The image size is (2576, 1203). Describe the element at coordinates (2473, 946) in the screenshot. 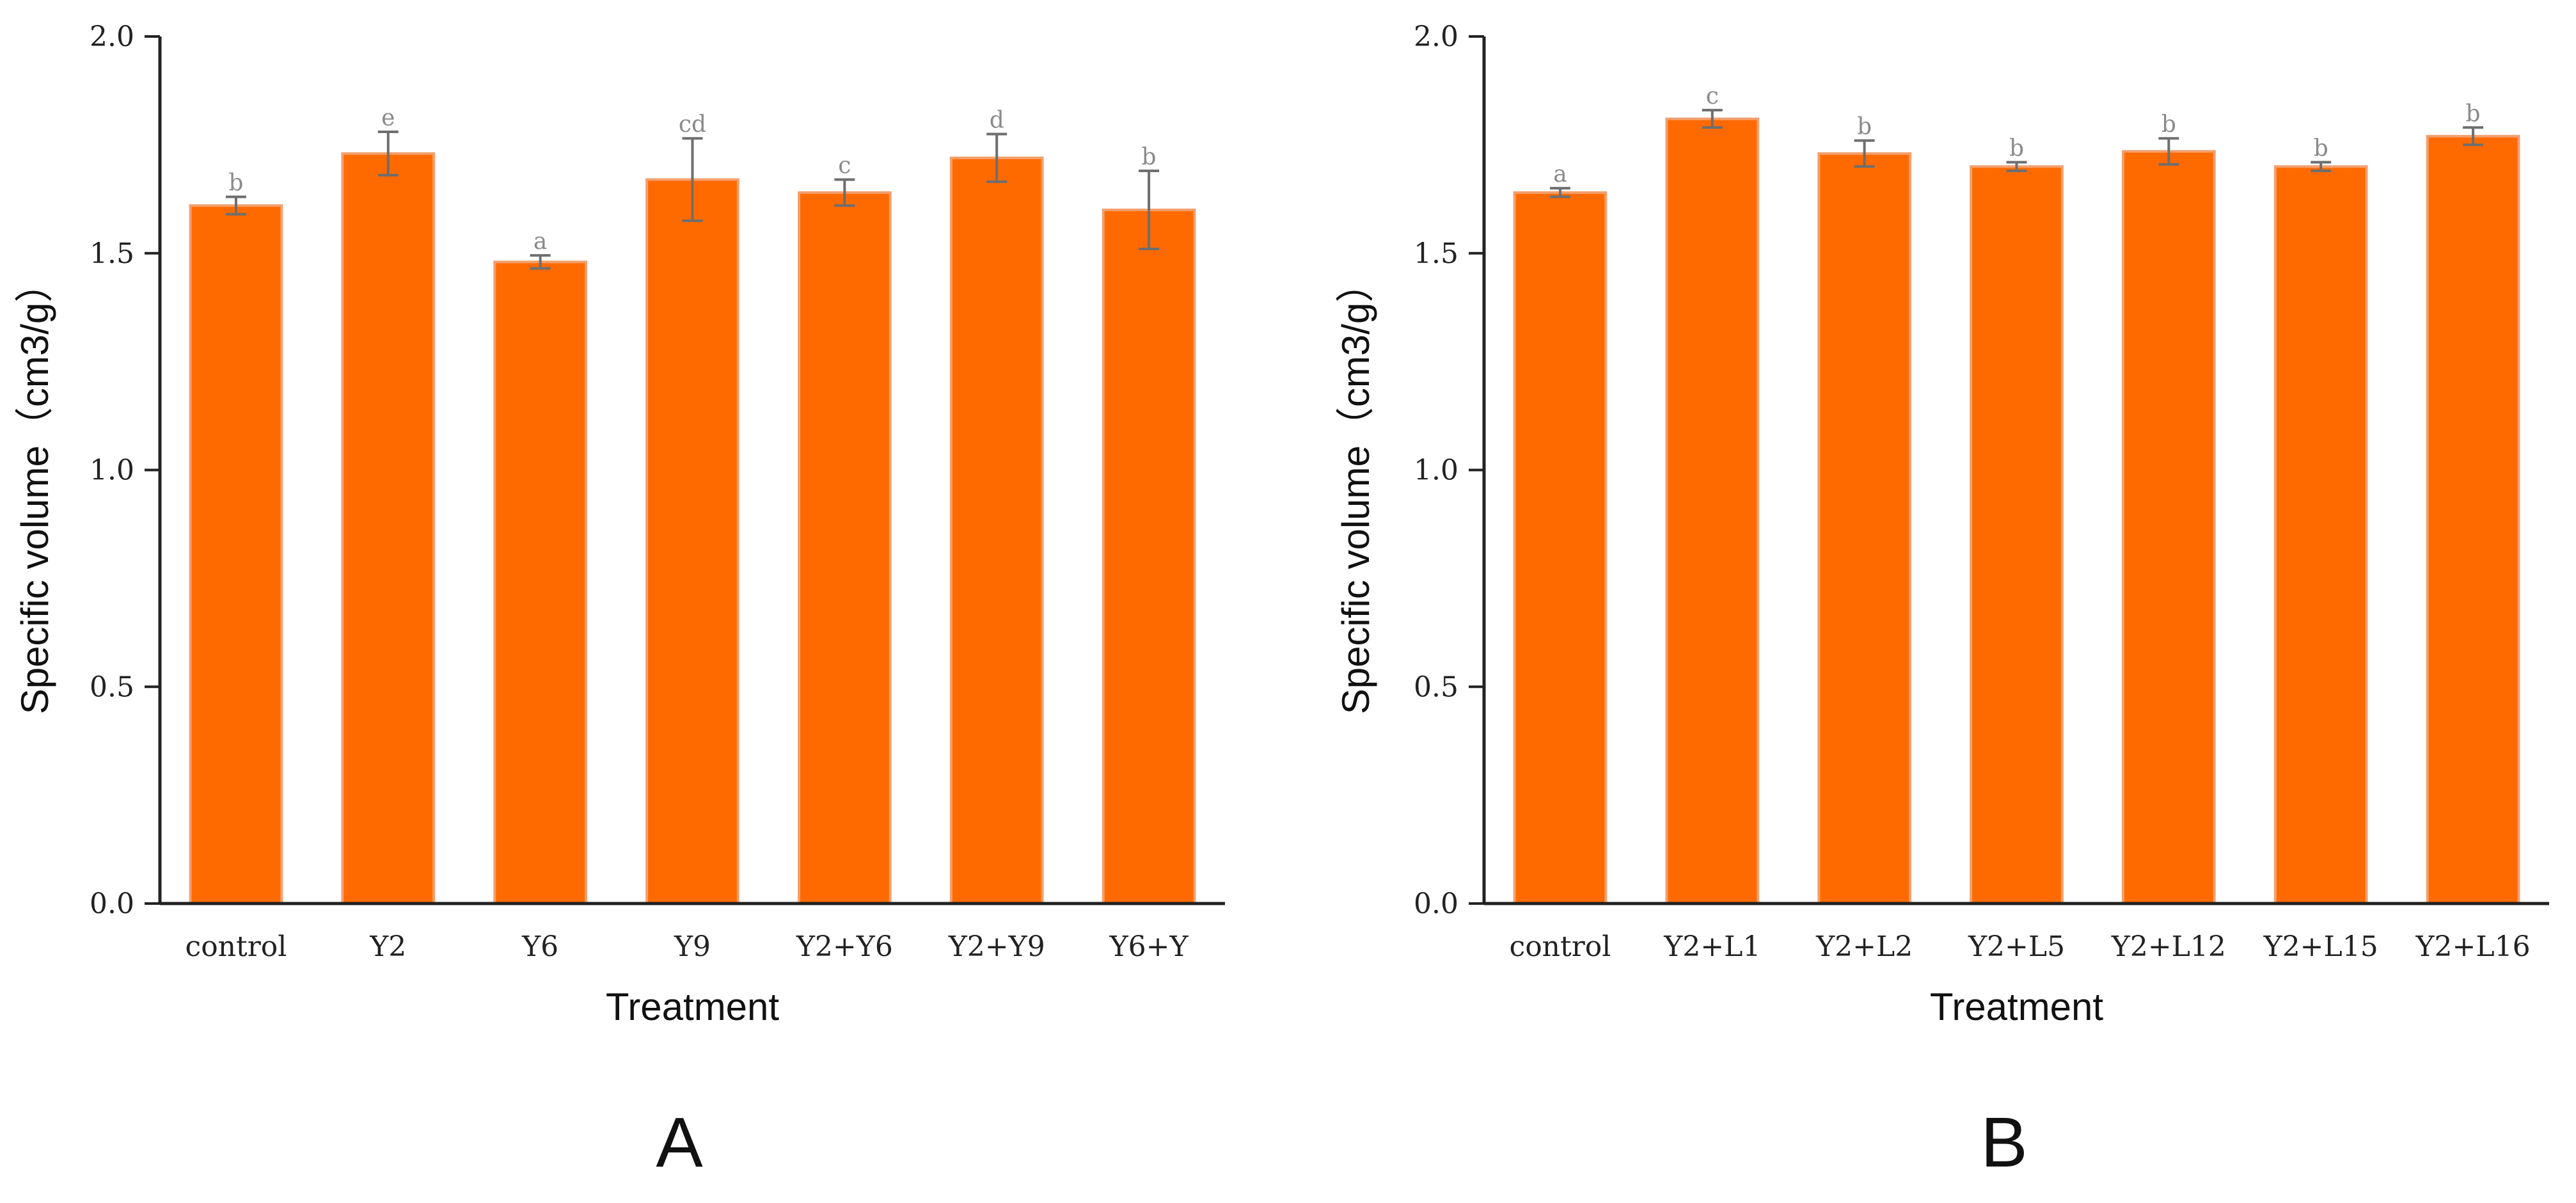

I see `x-tick-label-Y2+L16: Y2+L16` at that location.